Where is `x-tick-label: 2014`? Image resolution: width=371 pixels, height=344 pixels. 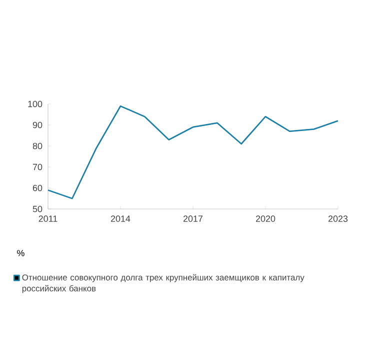
x-tick-label: 2014 is located at coordinates (120, 219).